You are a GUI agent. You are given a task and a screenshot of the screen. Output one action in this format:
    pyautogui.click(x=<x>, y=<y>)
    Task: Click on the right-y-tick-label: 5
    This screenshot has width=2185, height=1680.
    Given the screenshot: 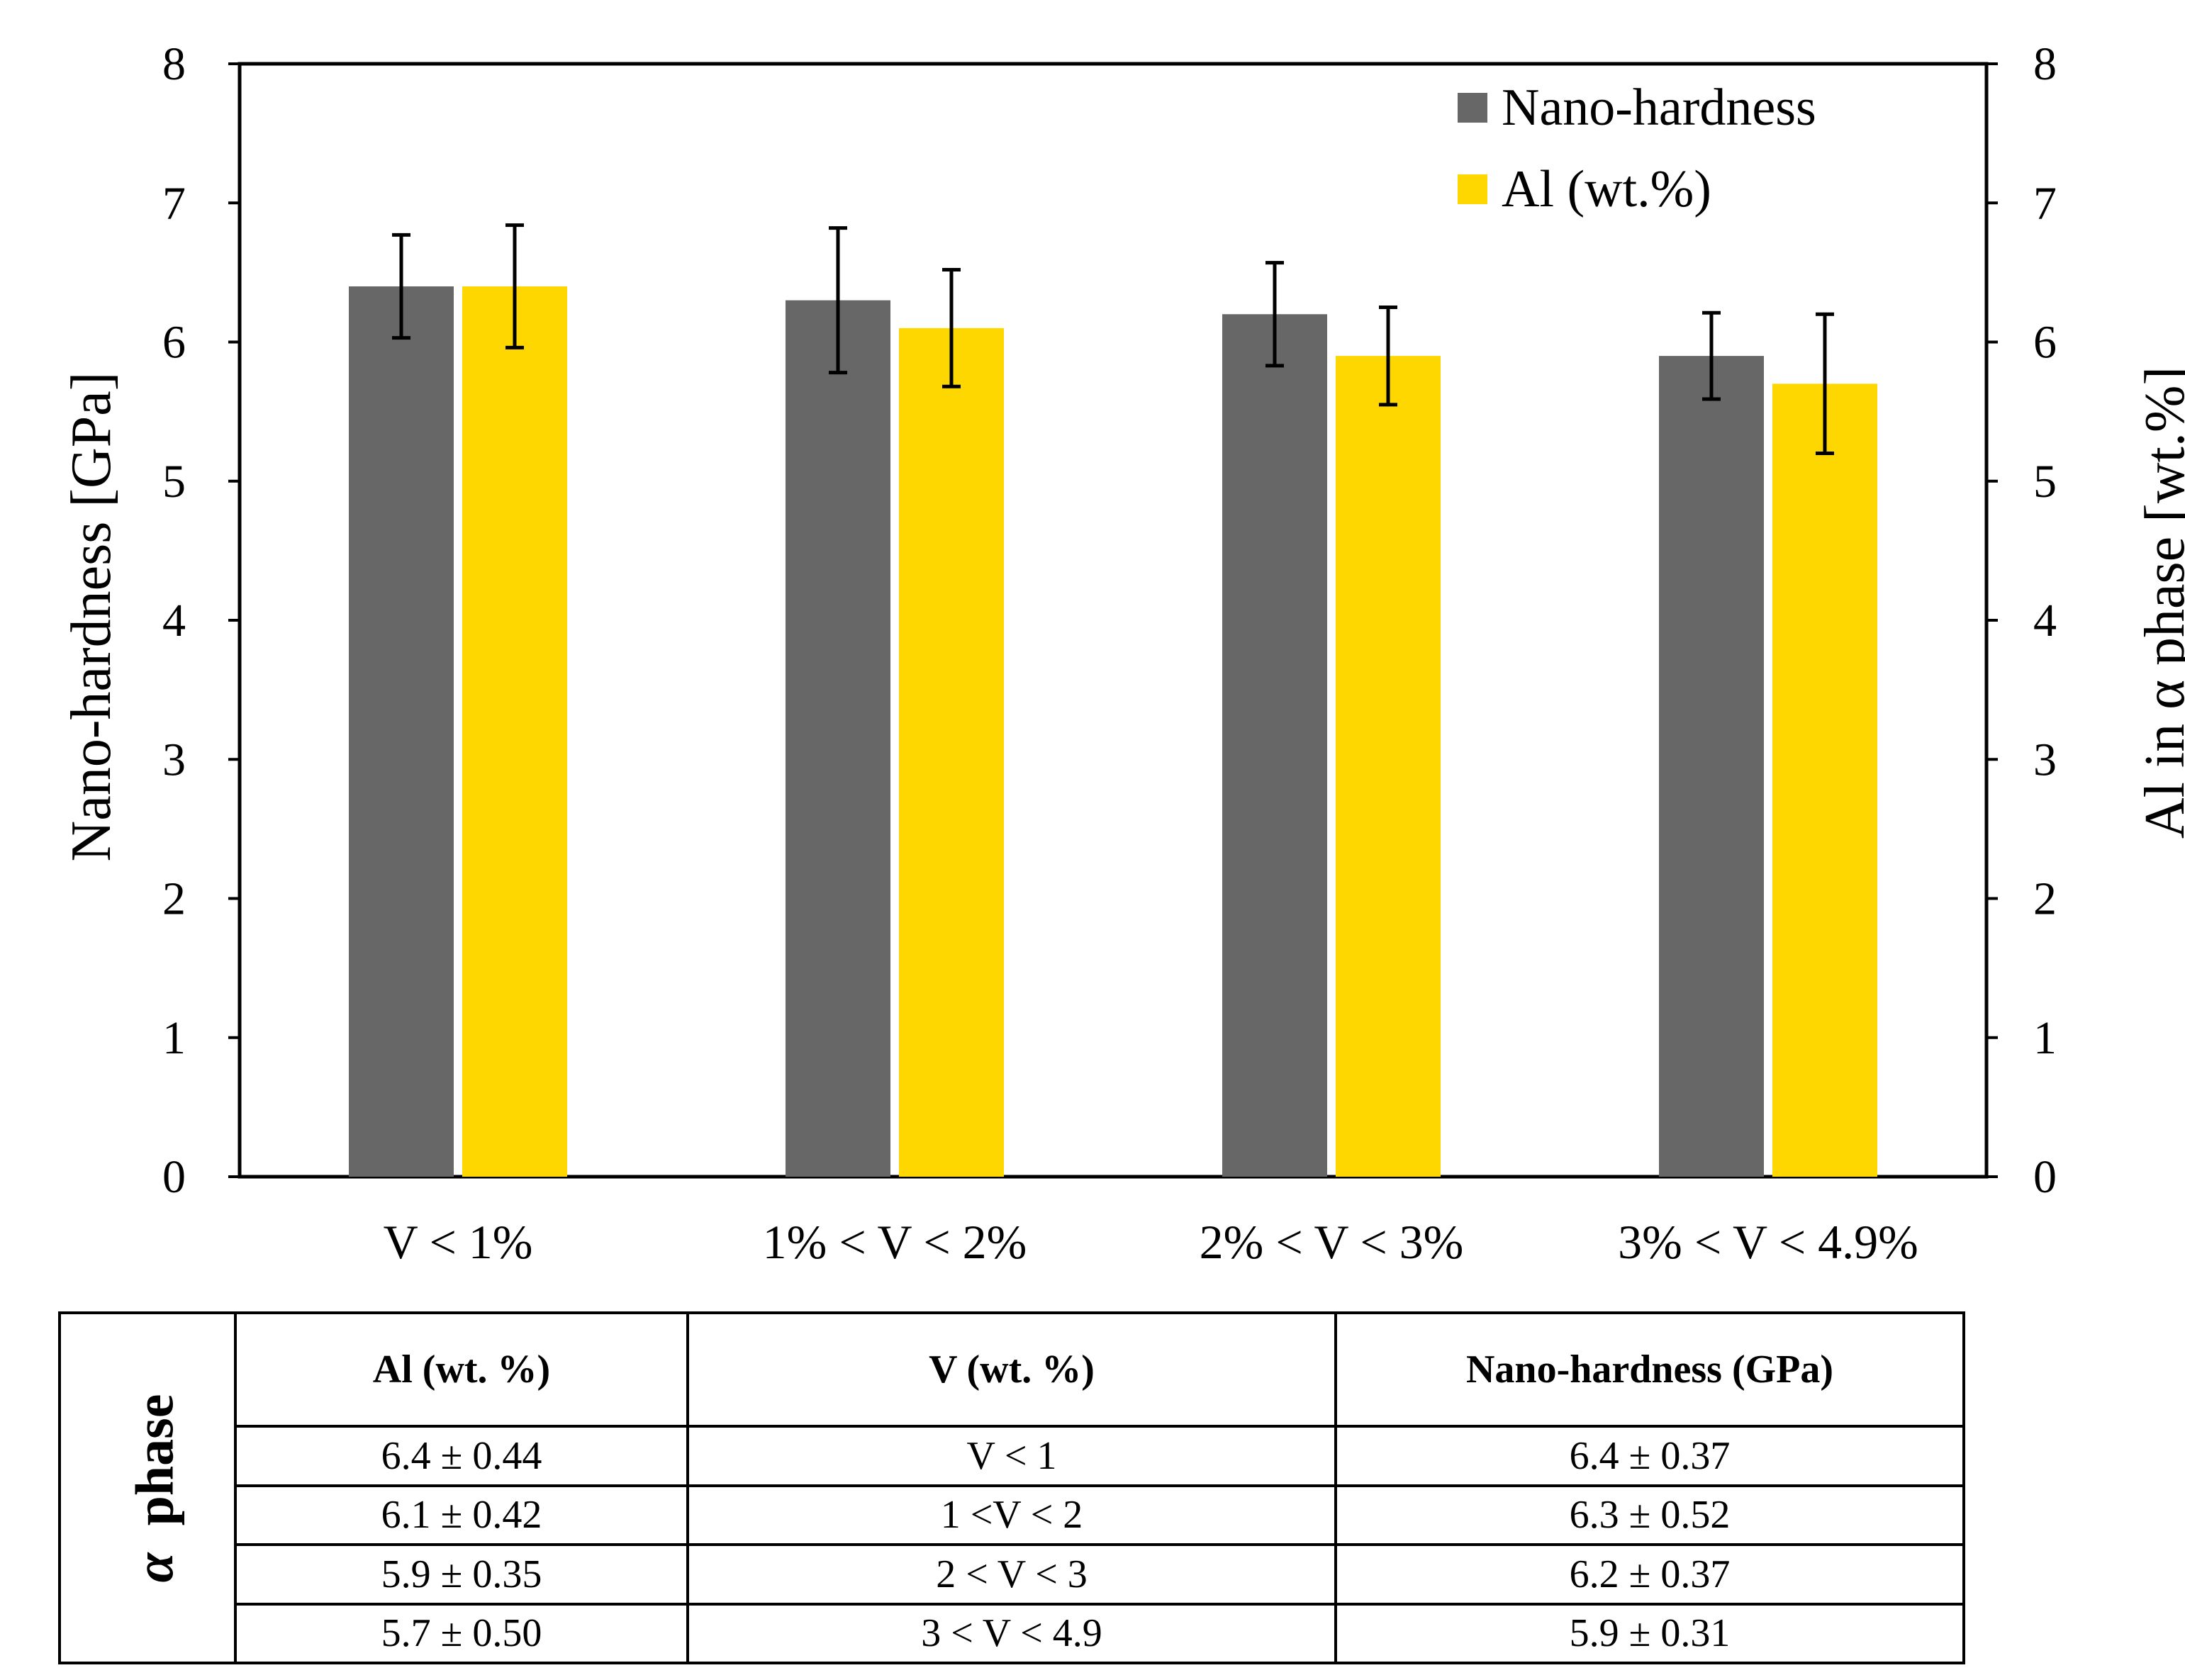 What is the action you would take?
    pyautogui.click(x=2045, y=482)
    